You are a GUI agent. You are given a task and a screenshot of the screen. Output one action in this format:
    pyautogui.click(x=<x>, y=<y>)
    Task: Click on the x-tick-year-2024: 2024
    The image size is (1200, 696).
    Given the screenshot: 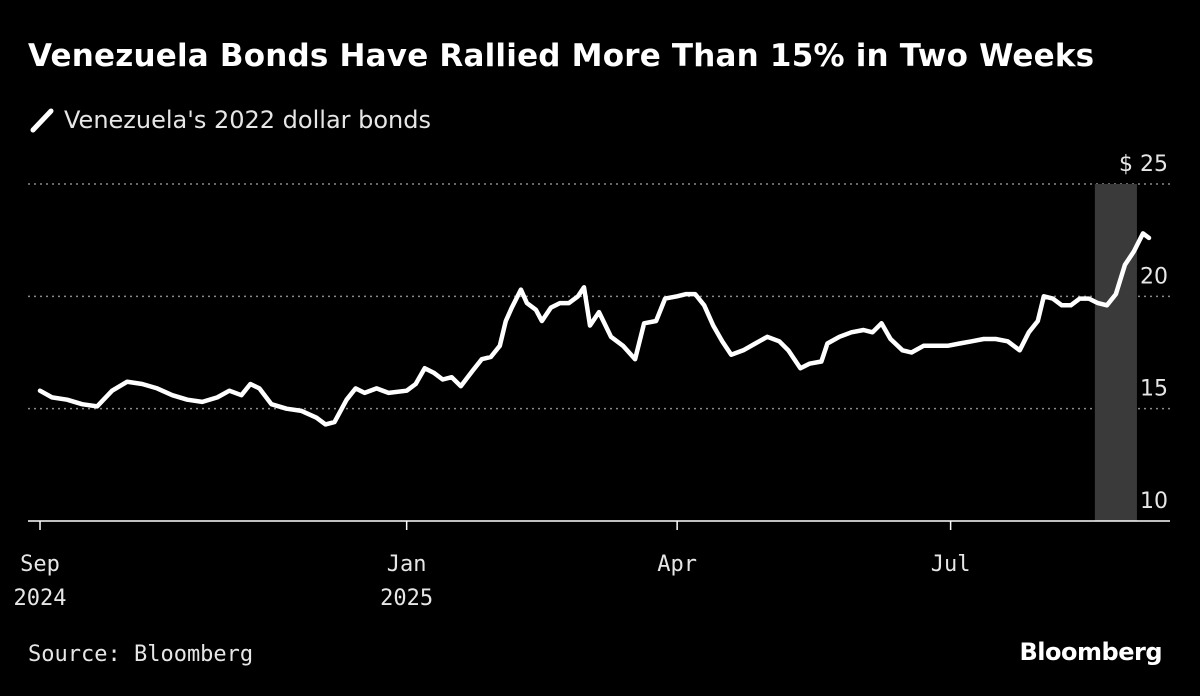 What is the action you would take?
    pyautogui.click(x=40, y=598)
    